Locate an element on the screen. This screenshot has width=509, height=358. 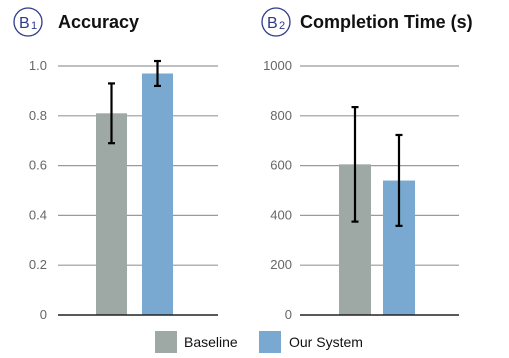
panel-1-title: Accuracy is located at coordinates (98, 22).